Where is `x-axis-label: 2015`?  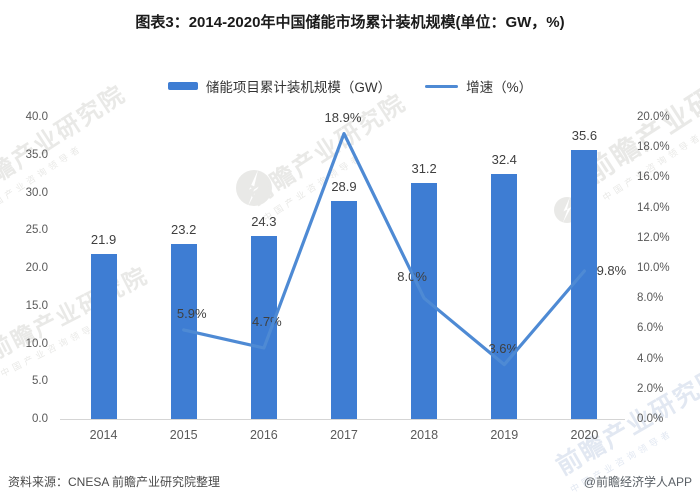 x-axis-label: 2015 is located at coordinates (183, 435).